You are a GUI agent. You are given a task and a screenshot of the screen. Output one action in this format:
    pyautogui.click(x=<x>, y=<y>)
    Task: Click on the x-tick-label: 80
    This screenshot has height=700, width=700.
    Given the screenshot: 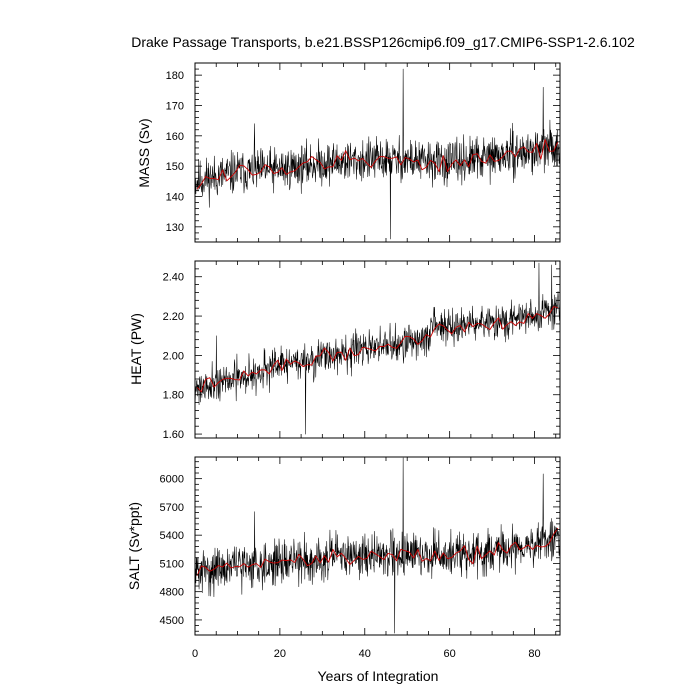 What is the action you would take?
    pyautogui.click(x=534, y=654)
    